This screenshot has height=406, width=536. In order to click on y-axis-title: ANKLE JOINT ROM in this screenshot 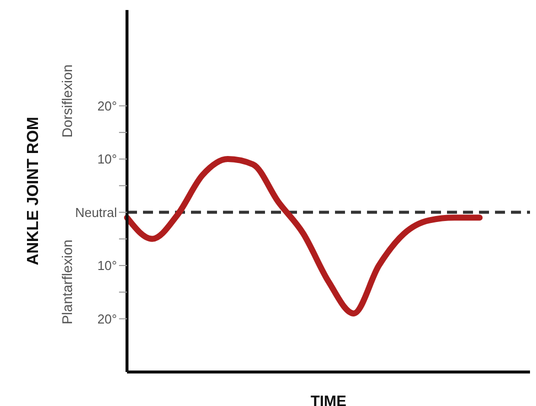, I will do `click(34, 191)`.